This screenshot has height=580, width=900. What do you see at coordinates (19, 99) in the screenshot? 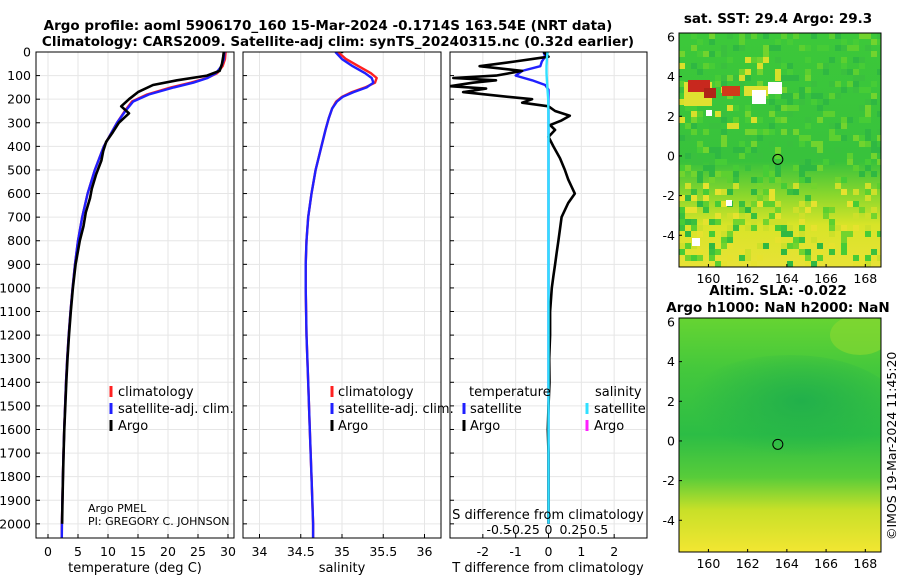
I see `depth-tick-label: 200` at bounding box center [19, 99].